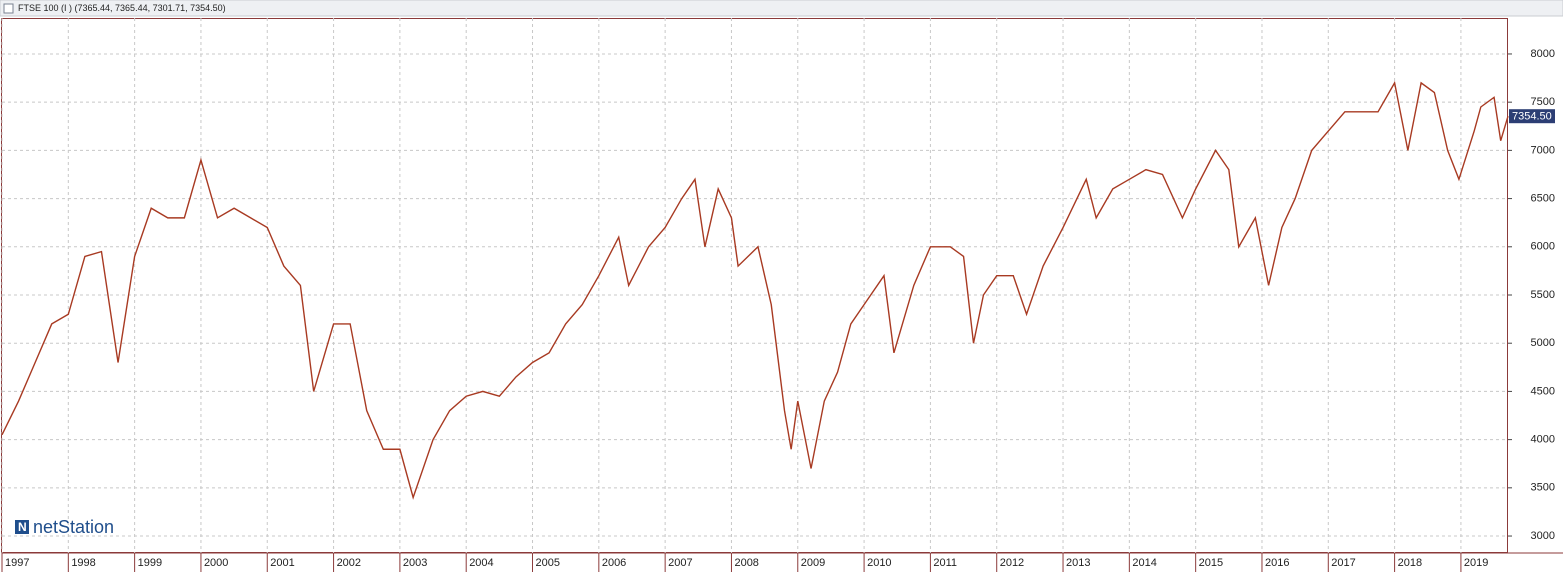  What do you see at coordinates (1012, 563) in the screenshot?
I see `x-tick-label: 2012` at bounding box center [1012, 563].